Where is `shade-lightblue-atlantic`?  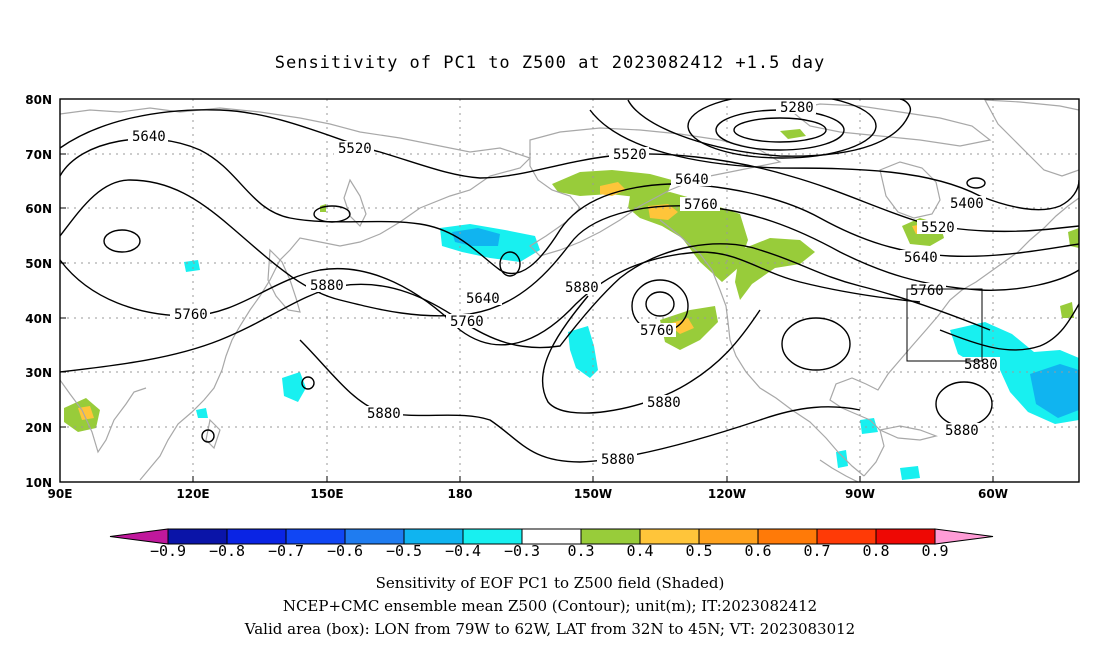 shade-lightblue-atlantic is located at coordinates (1054, 391).